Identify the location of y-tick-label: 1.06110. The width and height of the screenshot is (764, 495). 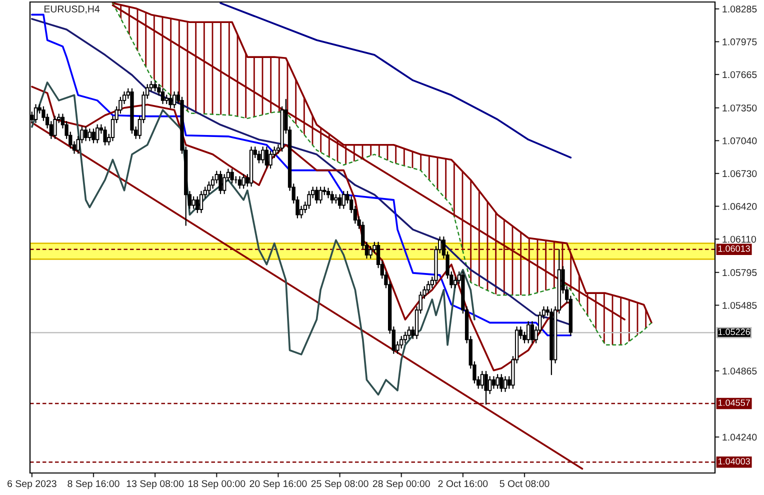
(739, 239).